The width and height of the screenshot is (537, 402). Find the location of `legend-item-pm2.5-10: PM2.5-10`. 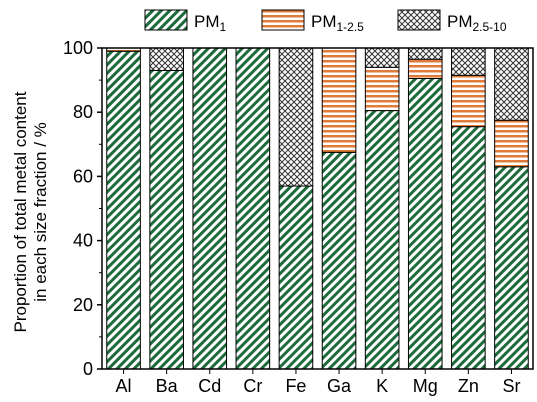

legend-item-pm2.5-10: PM2.5-10 is located at coordinates (452, 21).